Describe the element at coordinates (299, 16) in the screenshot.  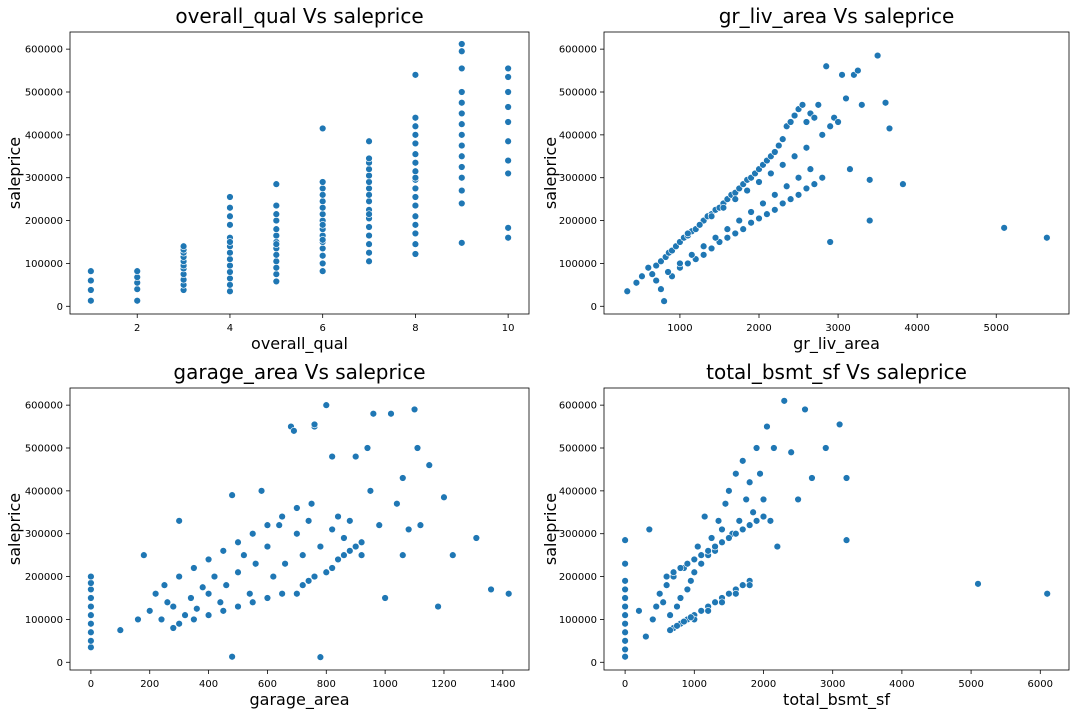
I see `chart-title: overall_qual Vs saleprice` at that location.